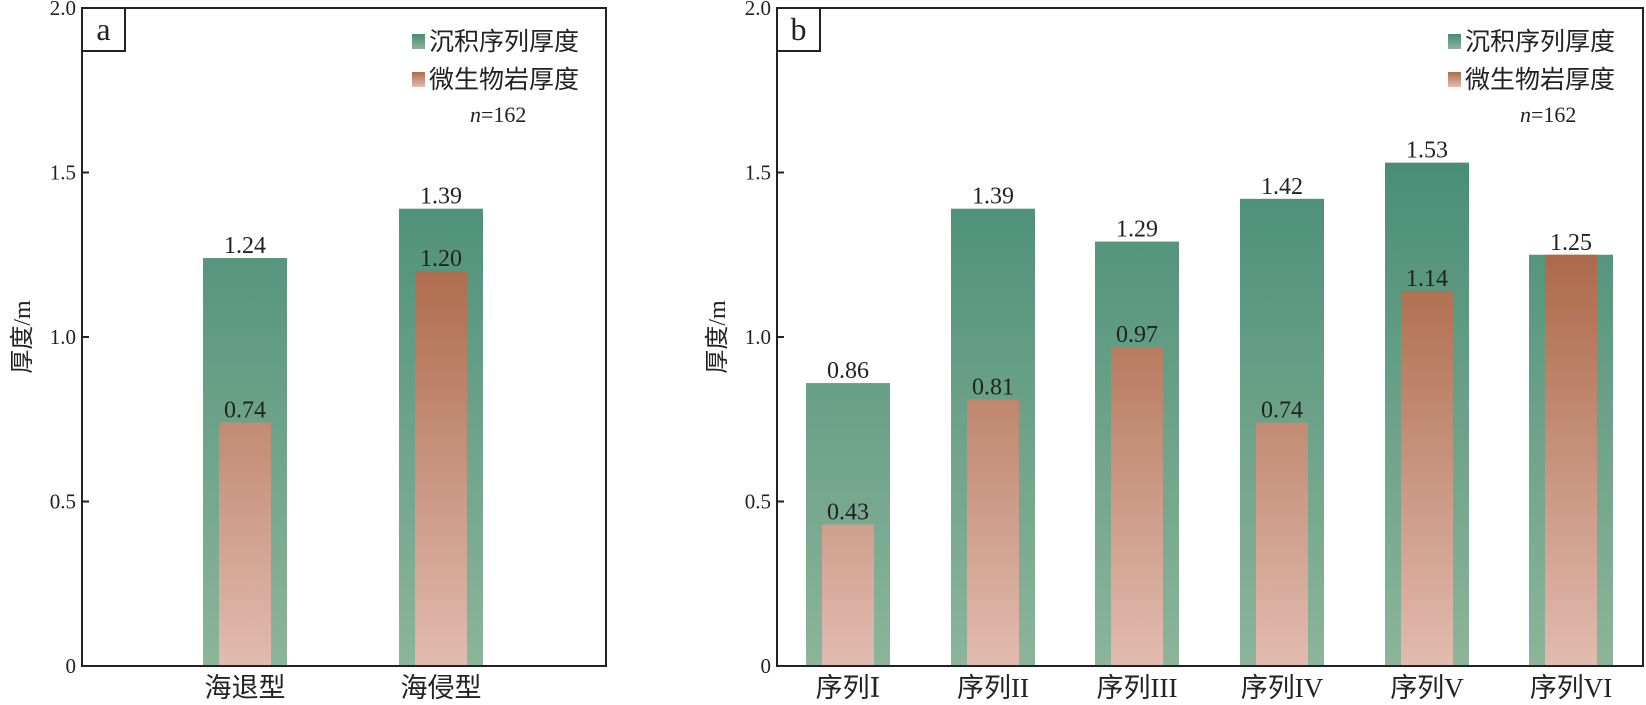  What do you see at coordinates (1282, 187) in the screenshot?
I see `data-label-sequence: 1.42` at bounding box center [1282, 187].